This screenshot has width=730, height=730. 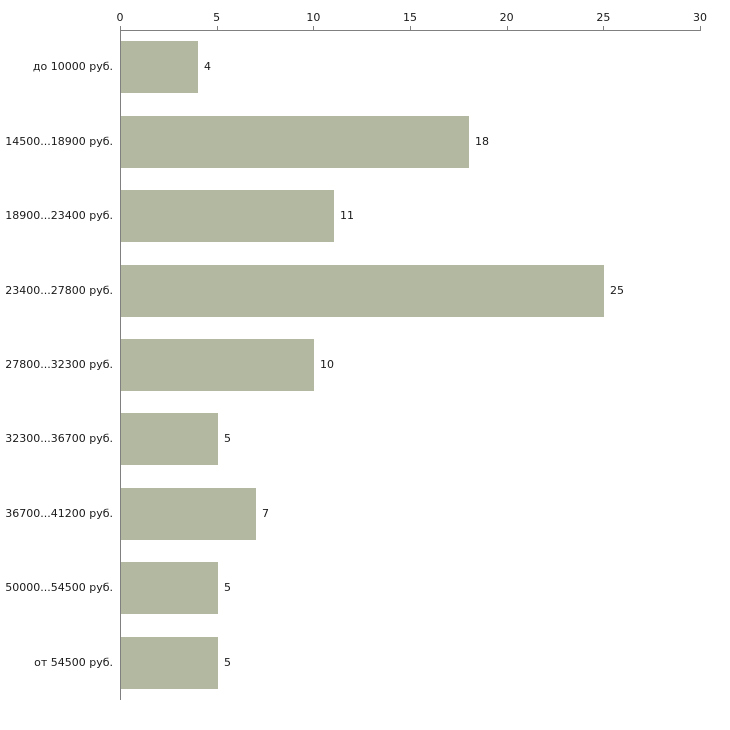 I want to click on category-label: 32300...36700 руб., so click(x=59, y=438).